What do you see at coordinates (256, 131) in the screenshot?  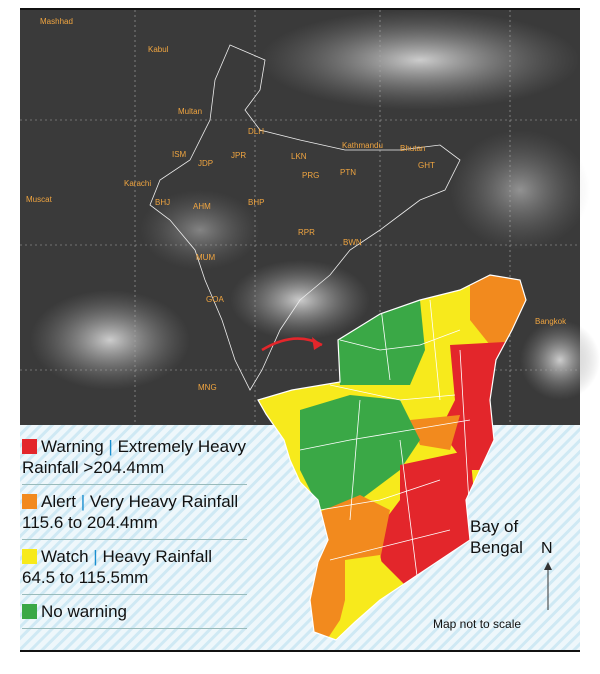 I see `city-label: DLH` at bounding box center [256, 131].